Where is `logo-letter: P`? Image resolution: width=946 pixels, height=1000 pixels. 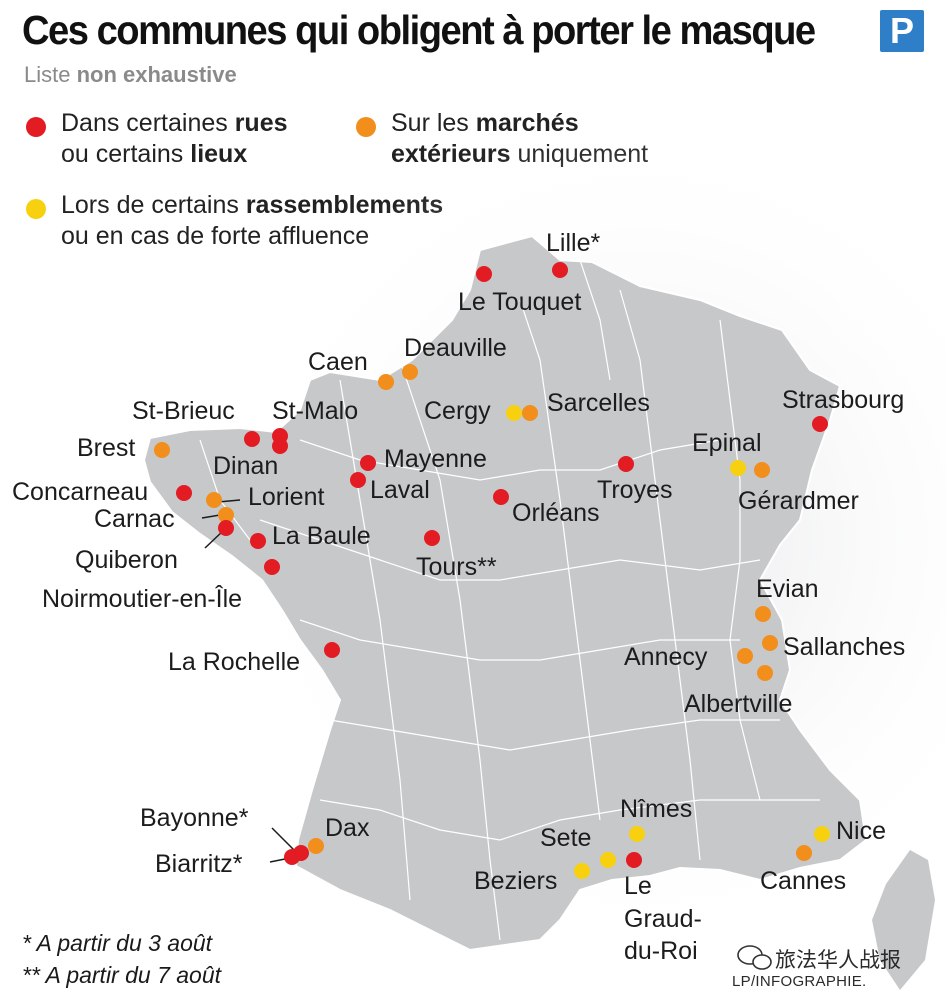 logo-letter: P is located at coordinates (901, 30).